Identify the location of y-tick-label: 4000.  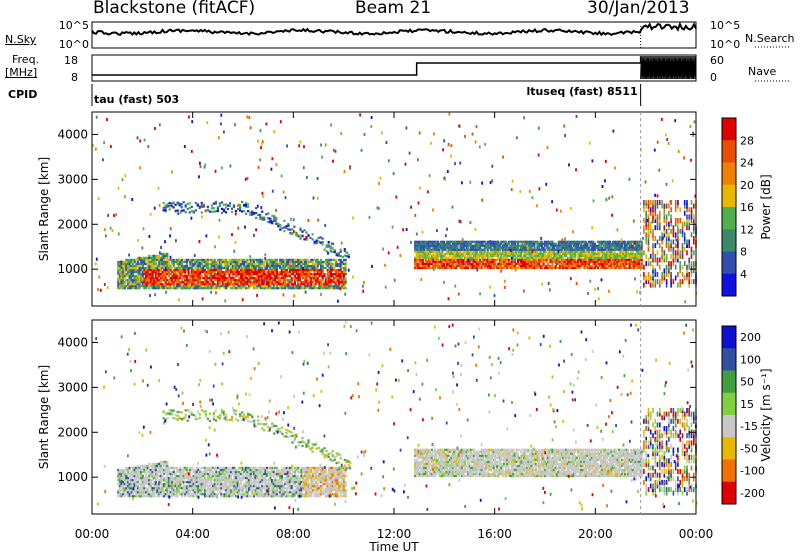
(72, 134).